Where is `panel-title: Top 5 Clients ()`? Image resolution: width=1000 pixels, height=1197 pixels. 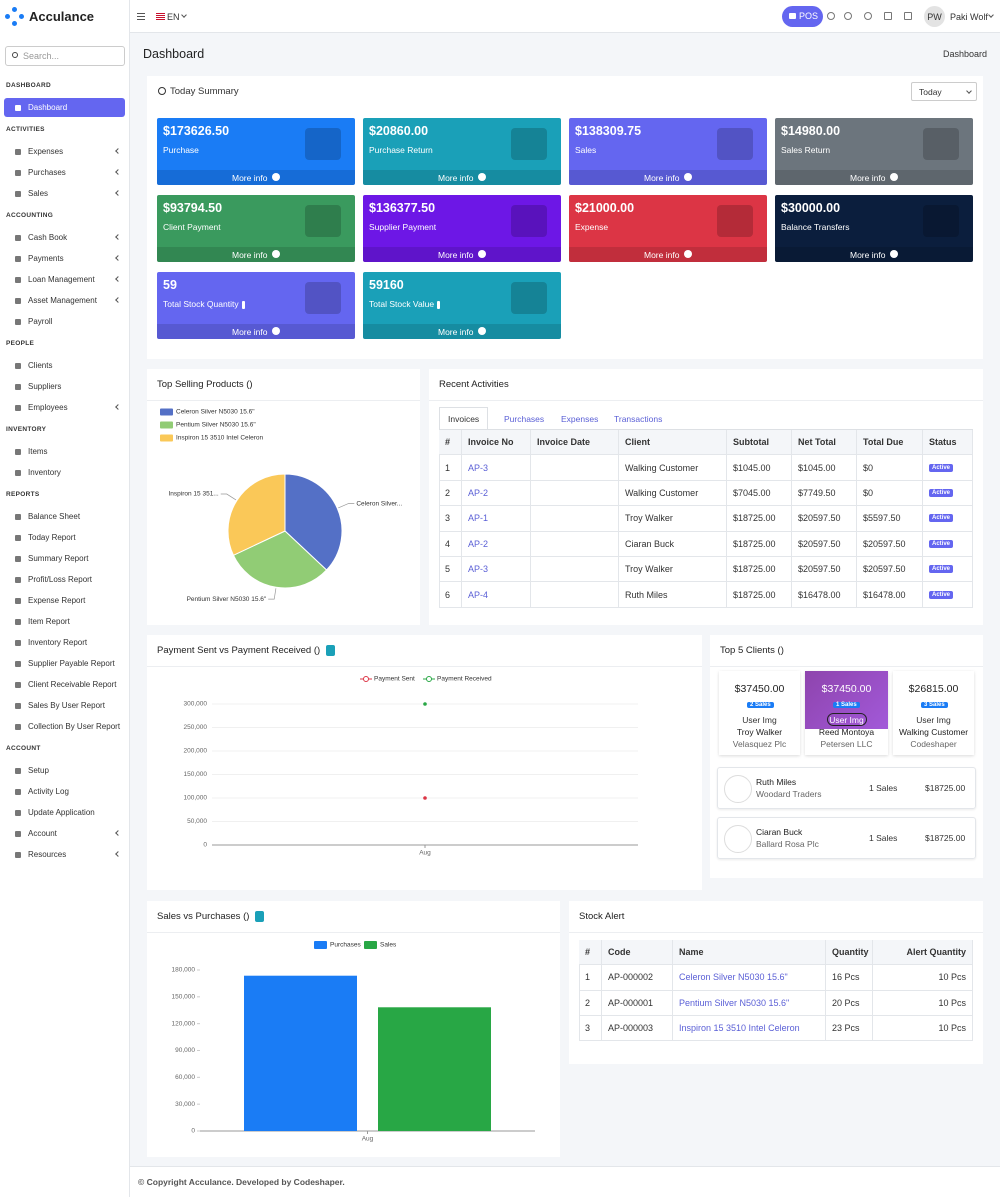
panel-title: Top 5 Clients () is located at coordinates (752, 650).